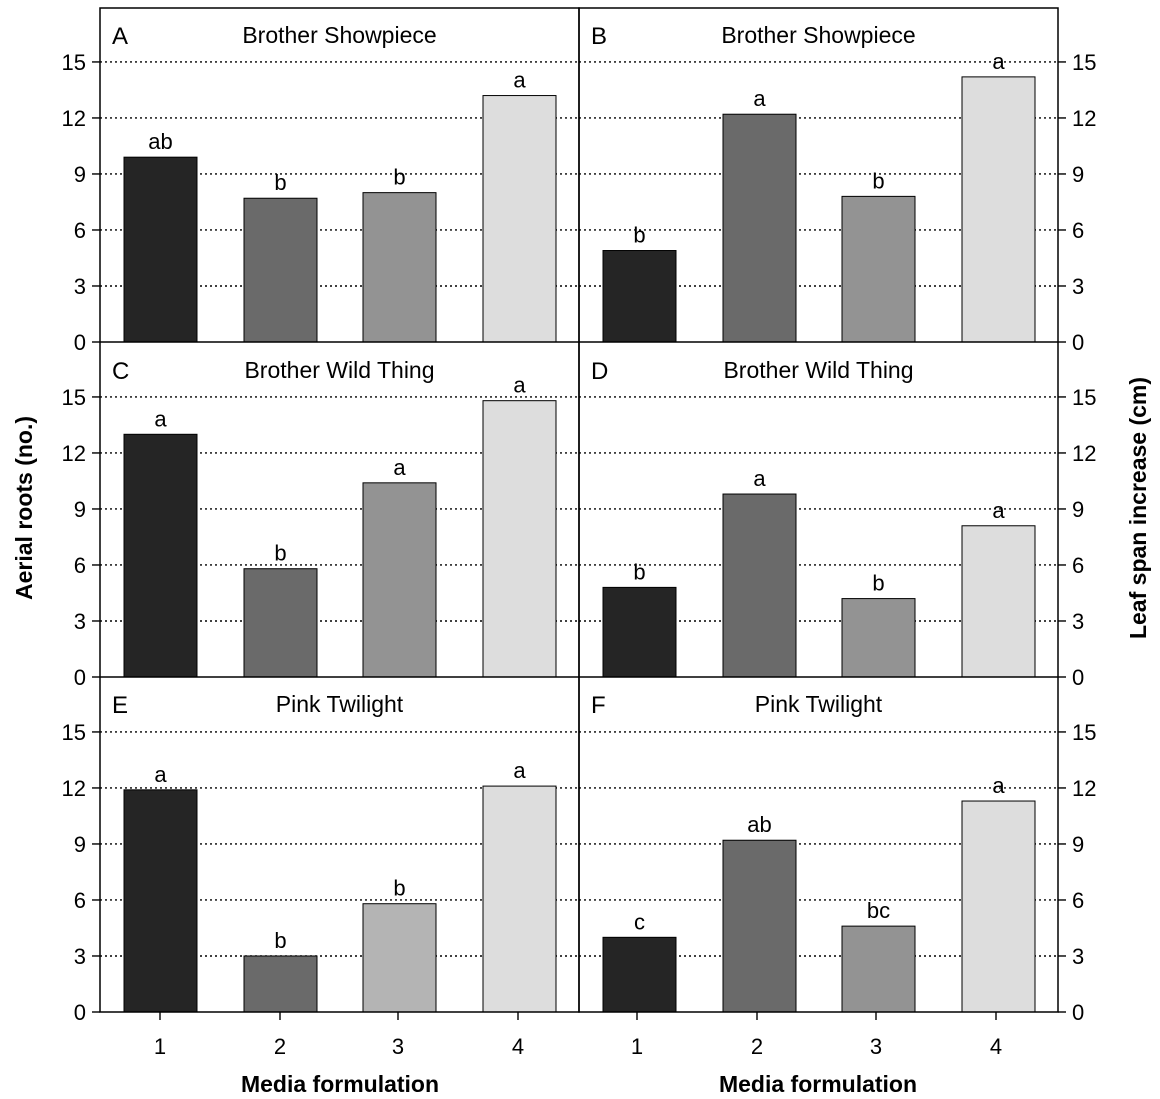 This screenshot has height=1099, width=1160. I want to click on significance-label: c, so click(639, 921).